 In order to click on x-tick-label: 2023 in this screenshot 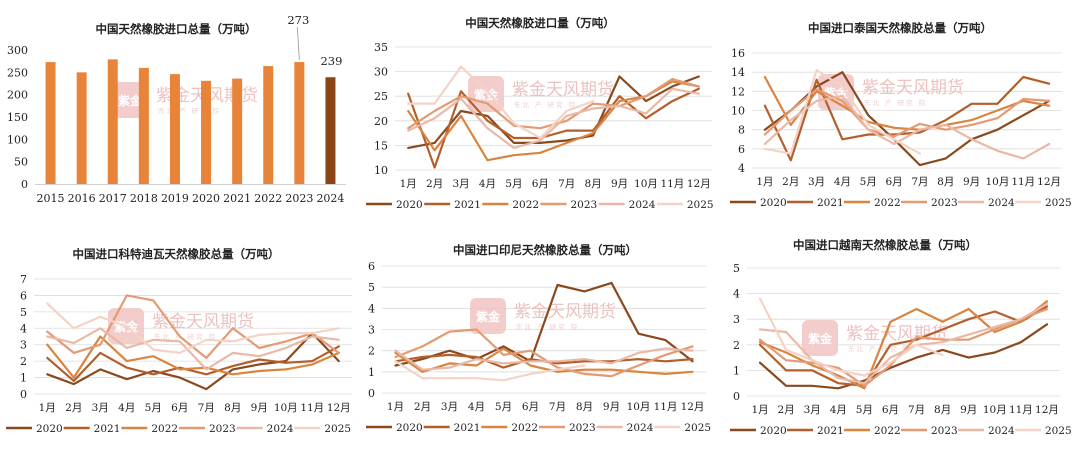, I will do `click(299, 198)`.